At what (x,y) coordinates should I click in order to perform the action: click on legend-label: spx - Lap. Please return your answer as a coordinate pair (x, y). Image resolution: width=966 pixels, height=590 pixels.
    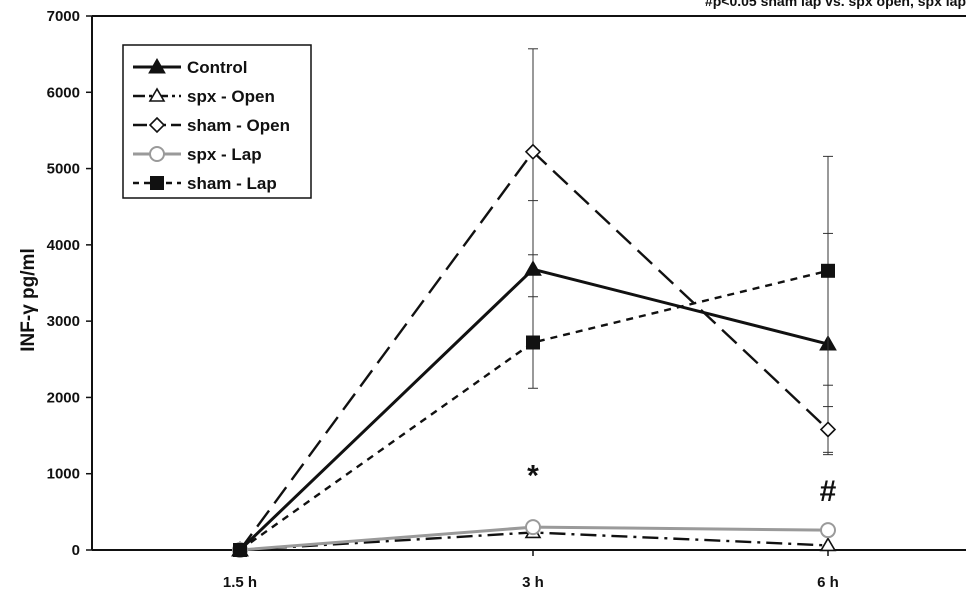
    Looking at the image, I should click on (224, 154).